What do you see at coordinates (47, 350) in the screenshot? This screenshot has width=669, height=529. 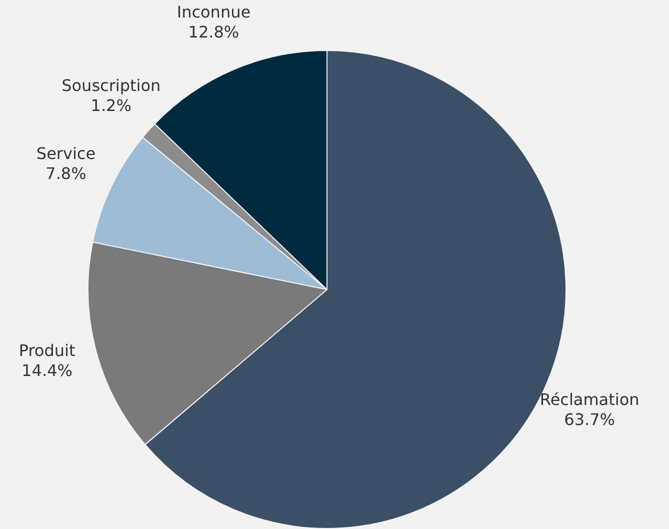 I see `slice-label: Produit` at bounding box center [47, 350].